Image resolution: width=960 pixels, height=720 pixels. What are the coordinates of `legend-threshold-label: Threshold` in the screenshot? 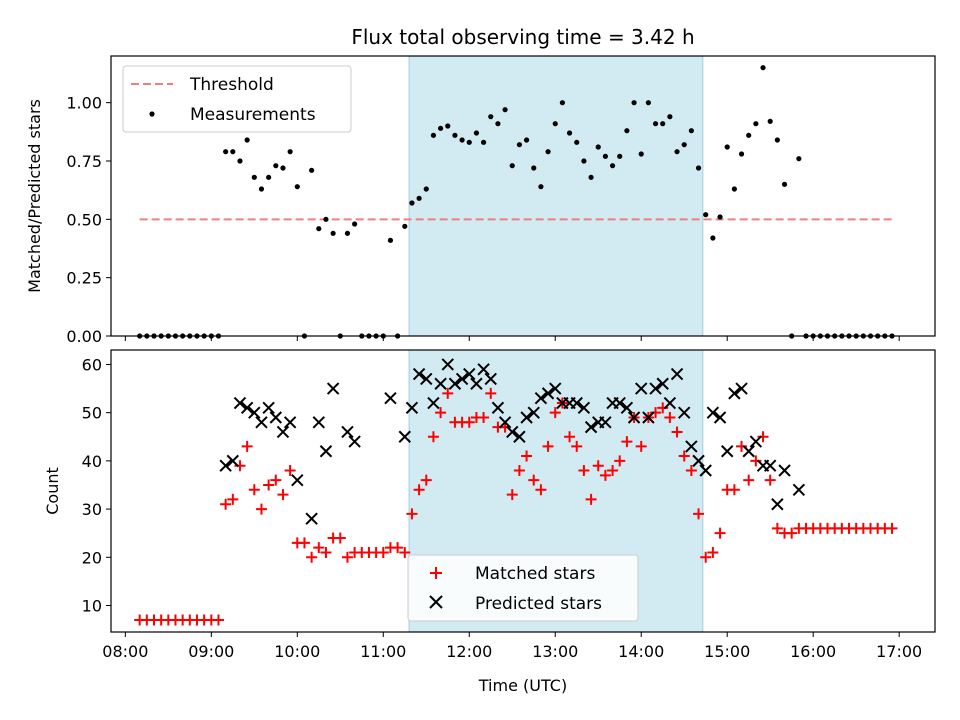 It's located at (231, 85).